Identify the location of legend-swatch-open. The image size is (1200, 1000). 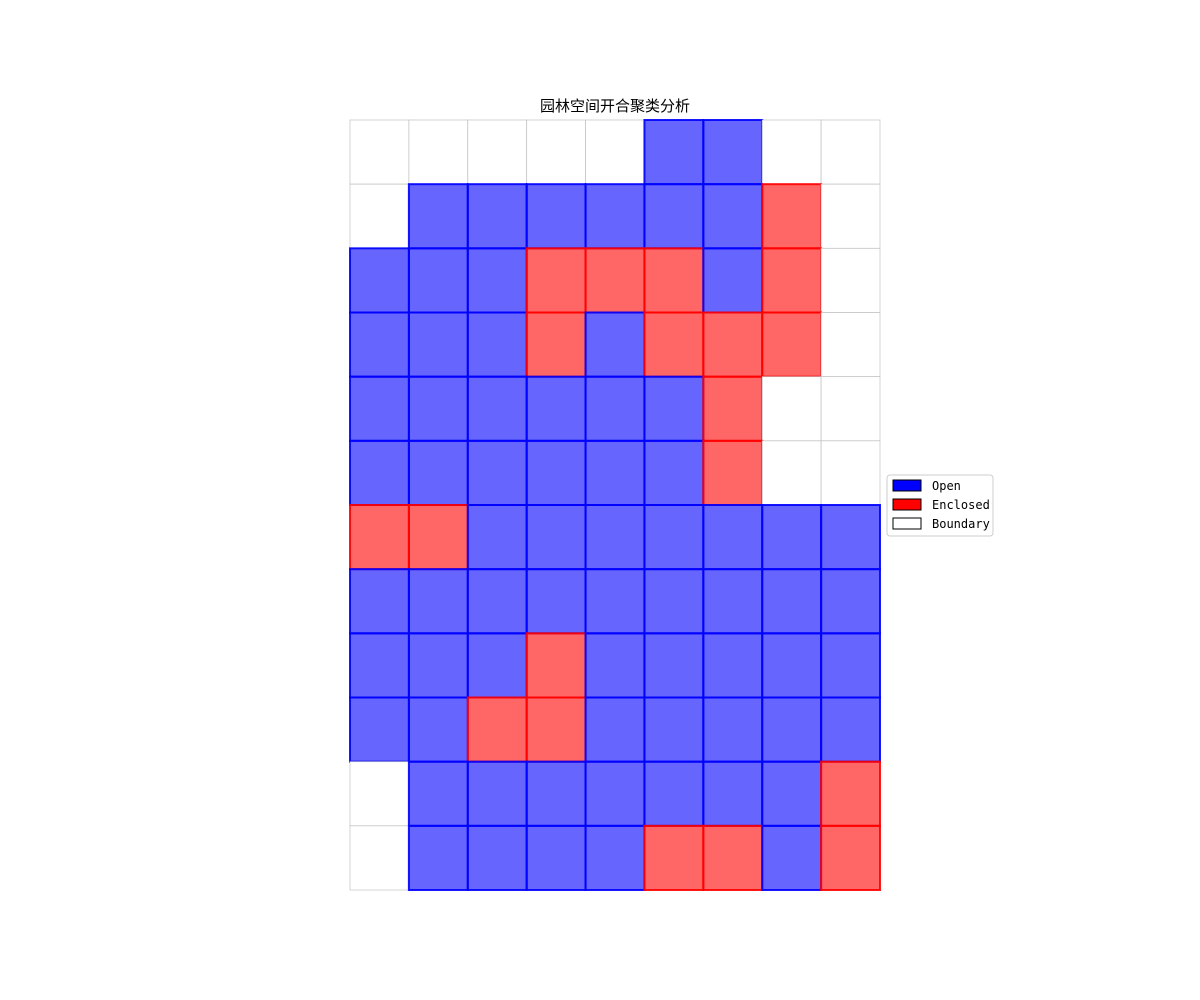
(907, 485).